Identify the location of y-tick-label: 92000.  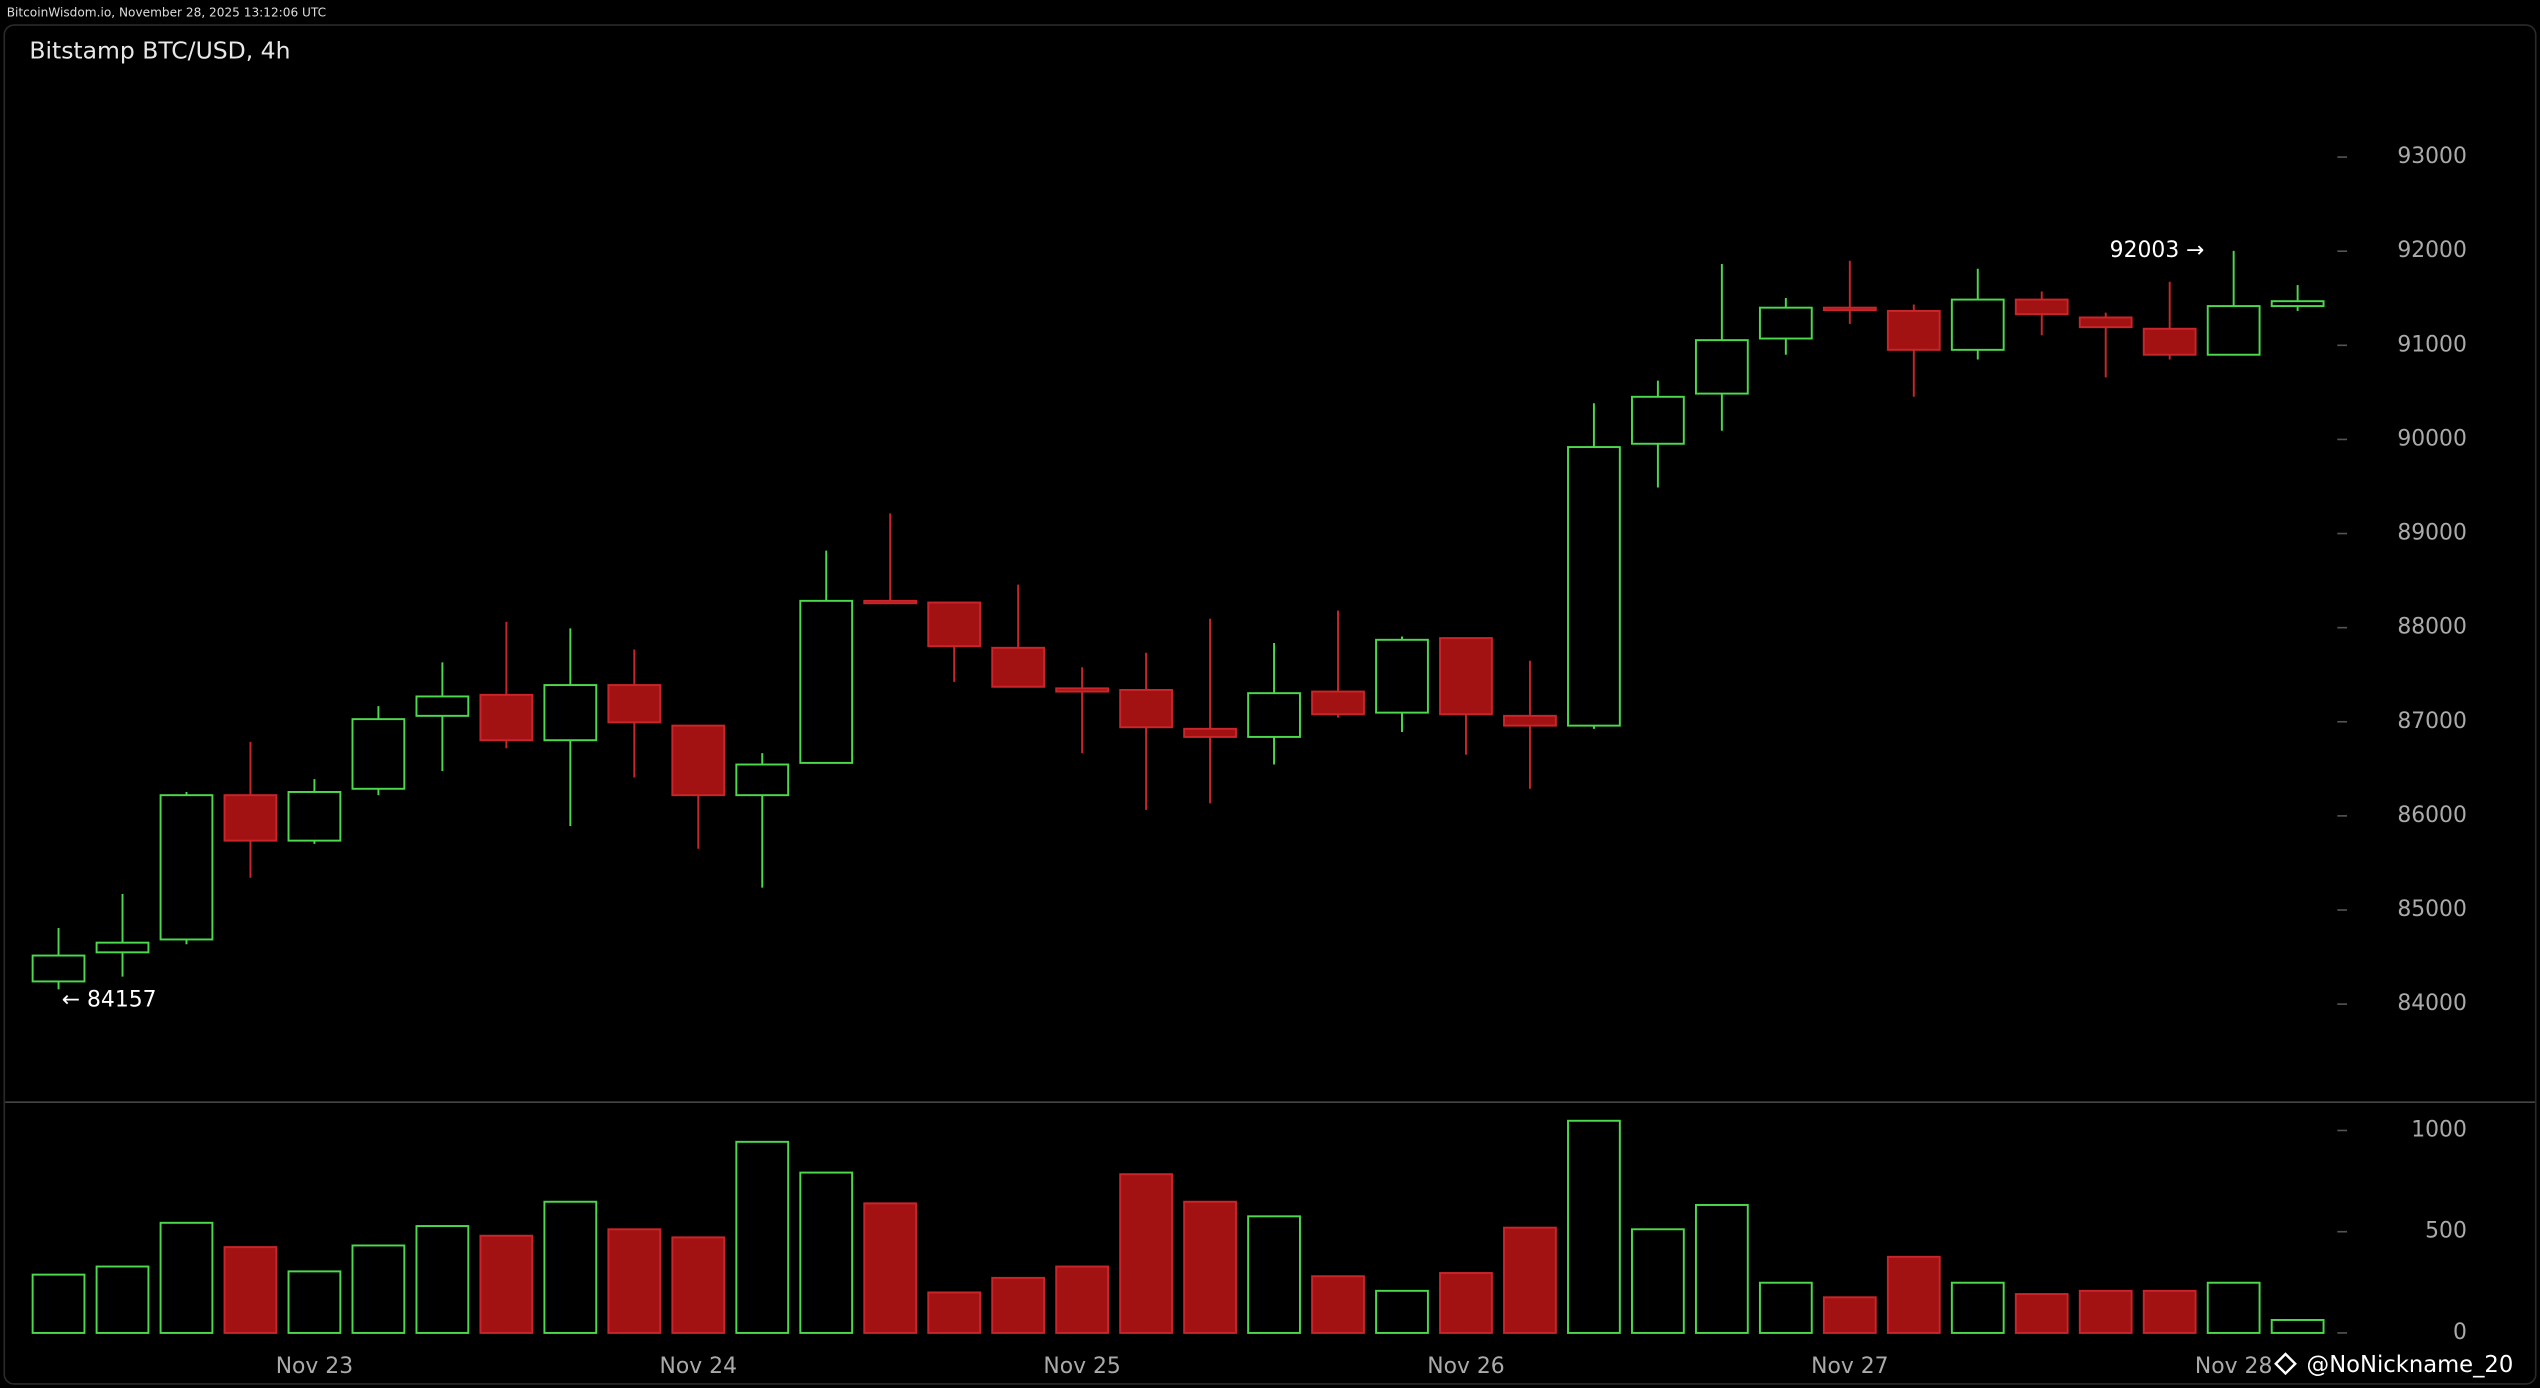
(2432, 250).